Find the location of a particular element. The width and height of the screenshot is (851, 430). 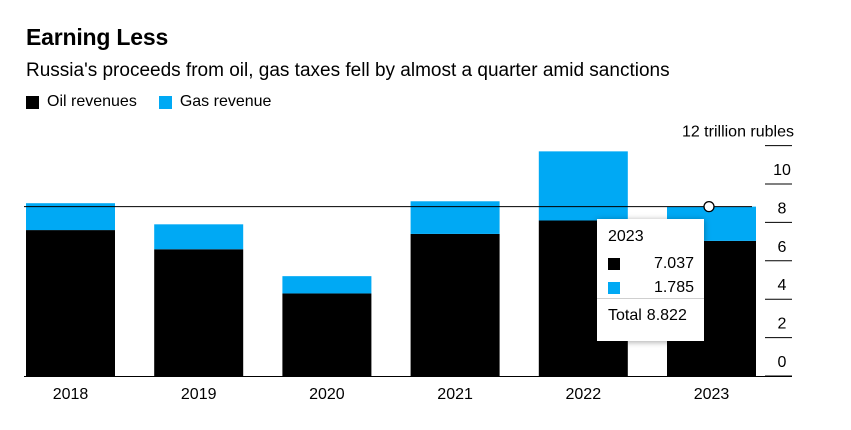

bar-2018-oil is located at coordinates (70, 303).